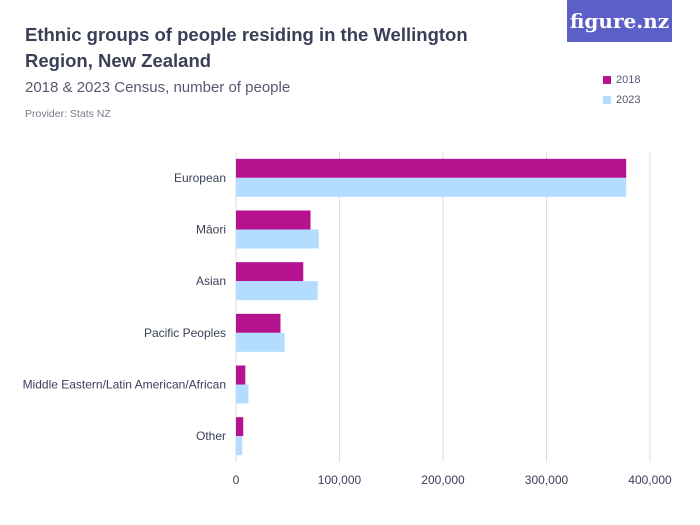 The image size is (700, 525). What do you see at coordinates (200, 178) in the screenshot?
I see `category-label: European` at bounding box center [200, 178].